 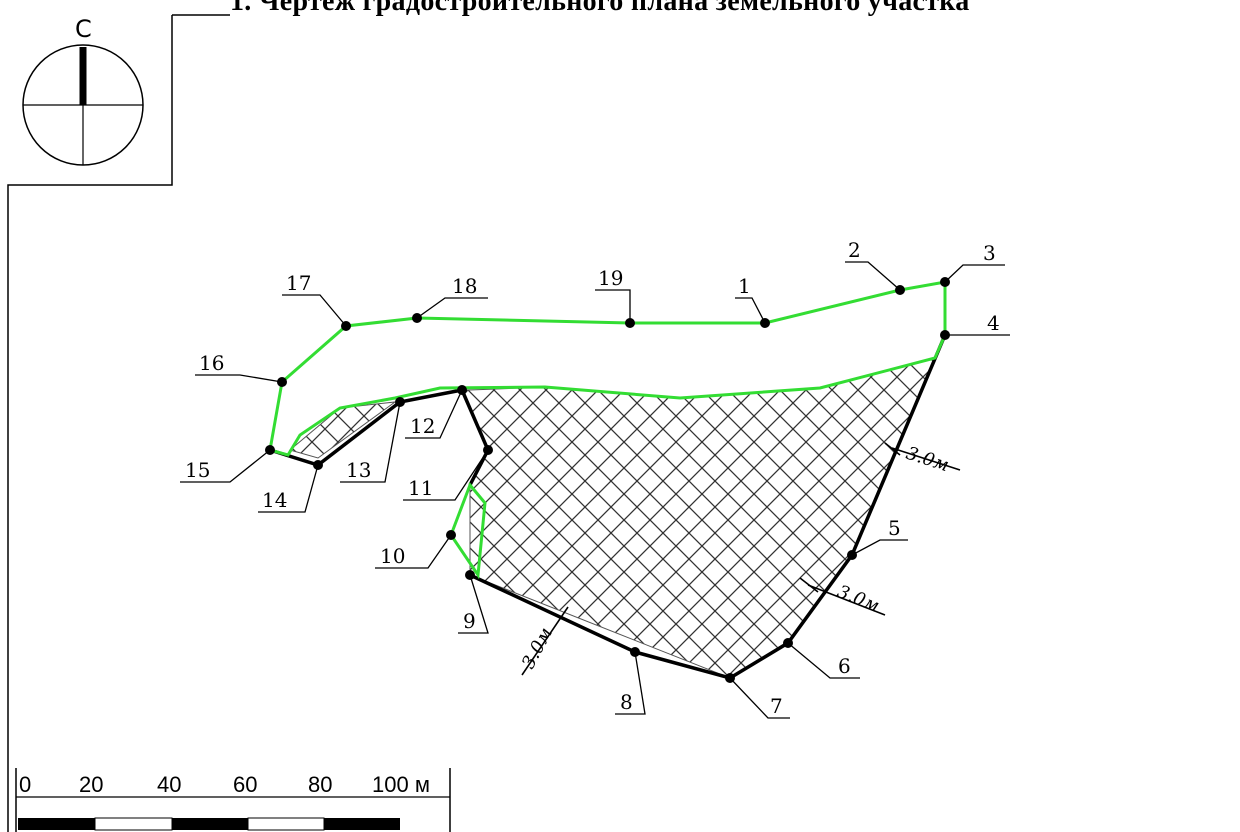 What do you see at coordinates (610, 278) in the screenshot?
I see `point-label: 19` at bounding box center [610, 278].